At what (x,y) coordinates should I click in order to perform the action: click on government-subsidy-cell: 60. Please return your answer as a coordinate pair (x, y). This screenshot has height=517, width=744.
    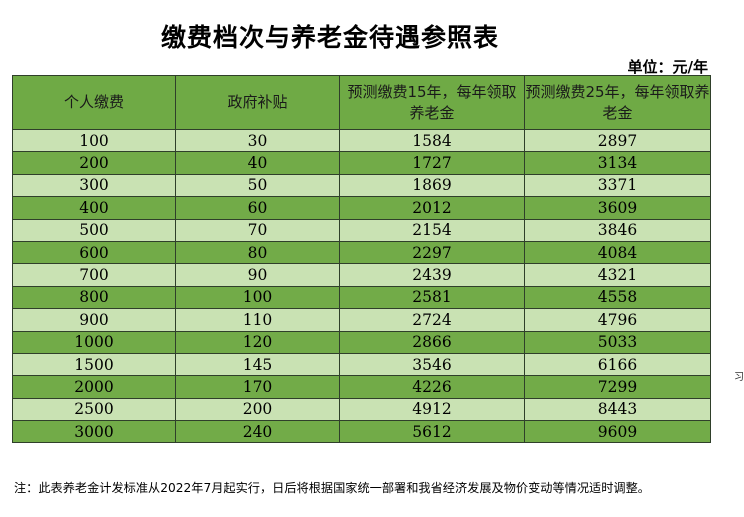
    Looking at the image, I should click on (257, 208).